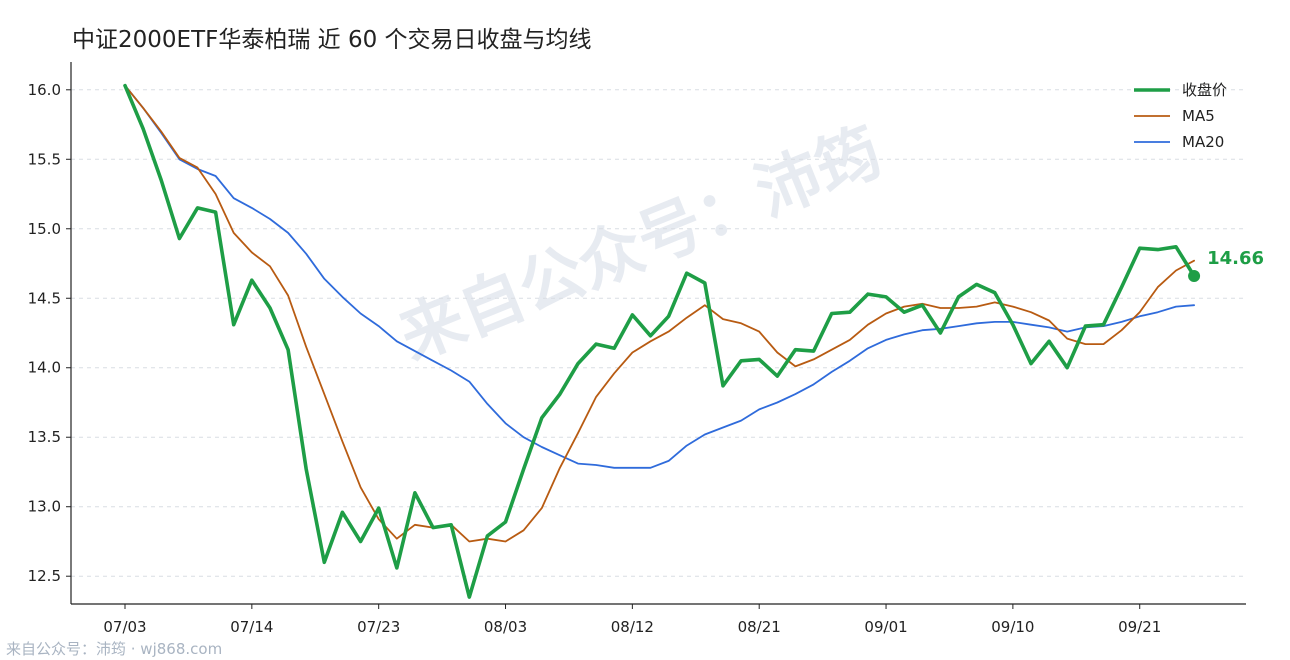 This screenshot has width=1290, height=660. I want to click on legend-label: MA20, so click(1203, 142).